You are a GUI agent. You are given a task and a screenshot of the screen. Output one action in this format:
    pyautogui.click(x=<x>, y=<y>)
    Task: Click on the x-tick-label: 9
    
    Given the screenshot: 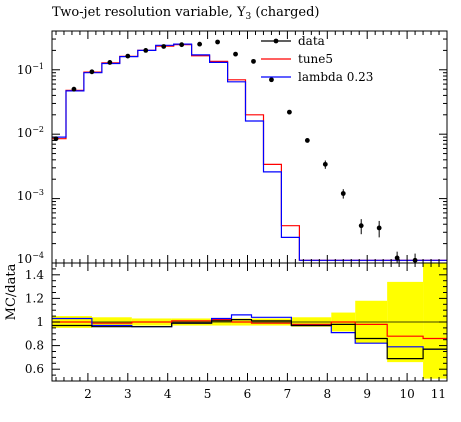 What is the action you would take?
    pyautogui.click(x=367, y=394)
    